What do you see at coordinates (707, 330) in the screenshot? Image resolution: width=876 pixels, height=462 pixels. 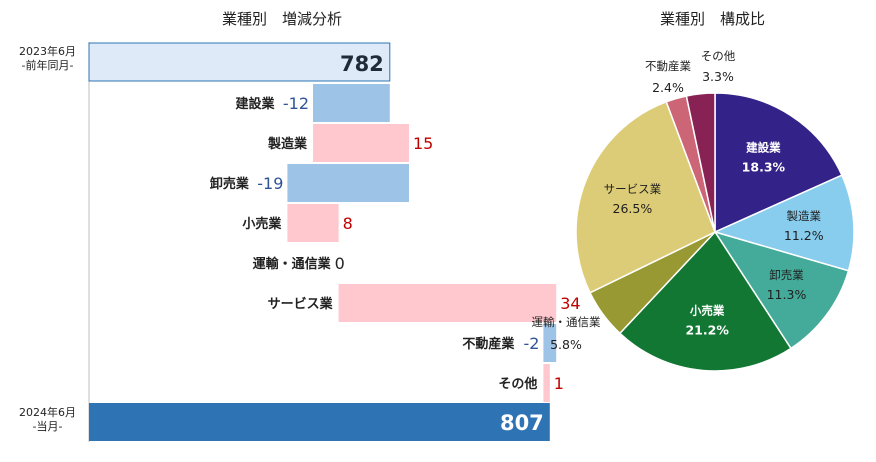 I see `pie-percent-label: 21.2%` at bounding box center [707, 330].